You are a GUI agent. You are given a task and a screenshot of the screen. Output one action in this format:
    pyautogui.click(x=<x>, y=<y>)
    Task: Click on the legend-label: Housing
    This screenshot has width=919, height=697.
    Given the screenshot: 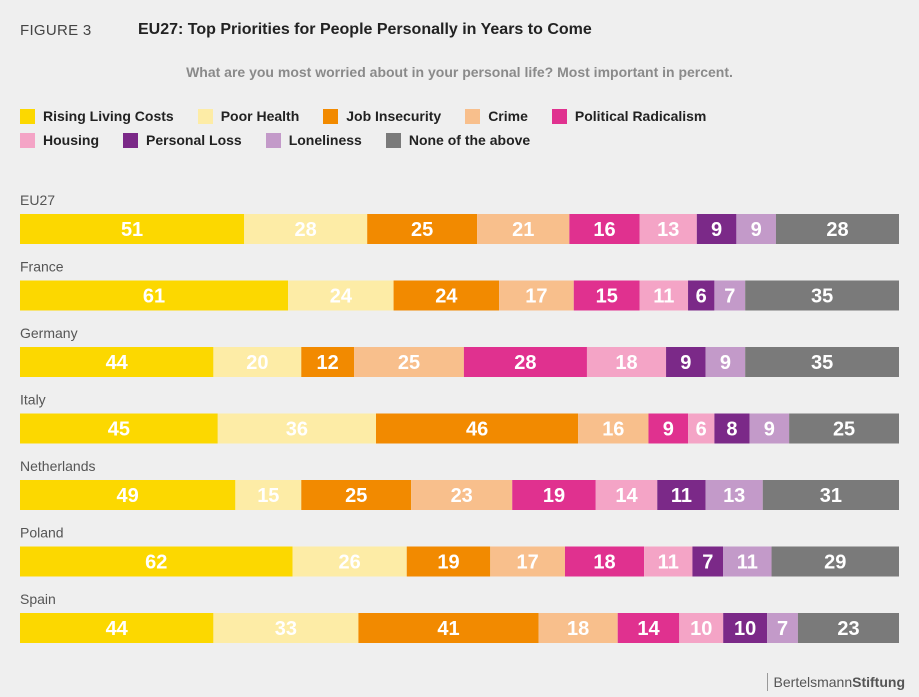 What is the action you would take?
    pyautogui.click(x=71, y=140)
    